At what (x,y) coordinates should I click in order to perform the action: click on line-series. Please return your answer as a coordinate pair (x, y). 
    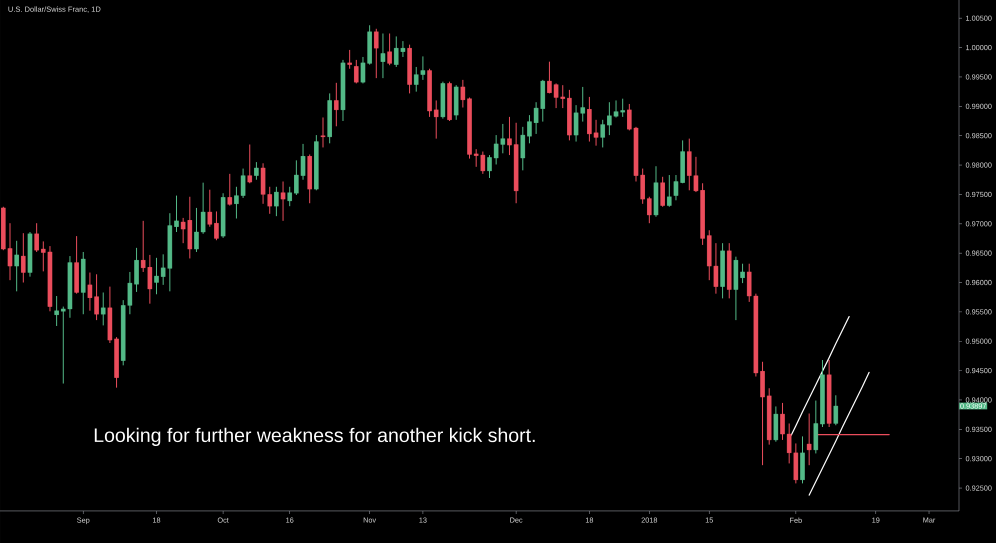
    Looking at the image, I should click on (839, 434).